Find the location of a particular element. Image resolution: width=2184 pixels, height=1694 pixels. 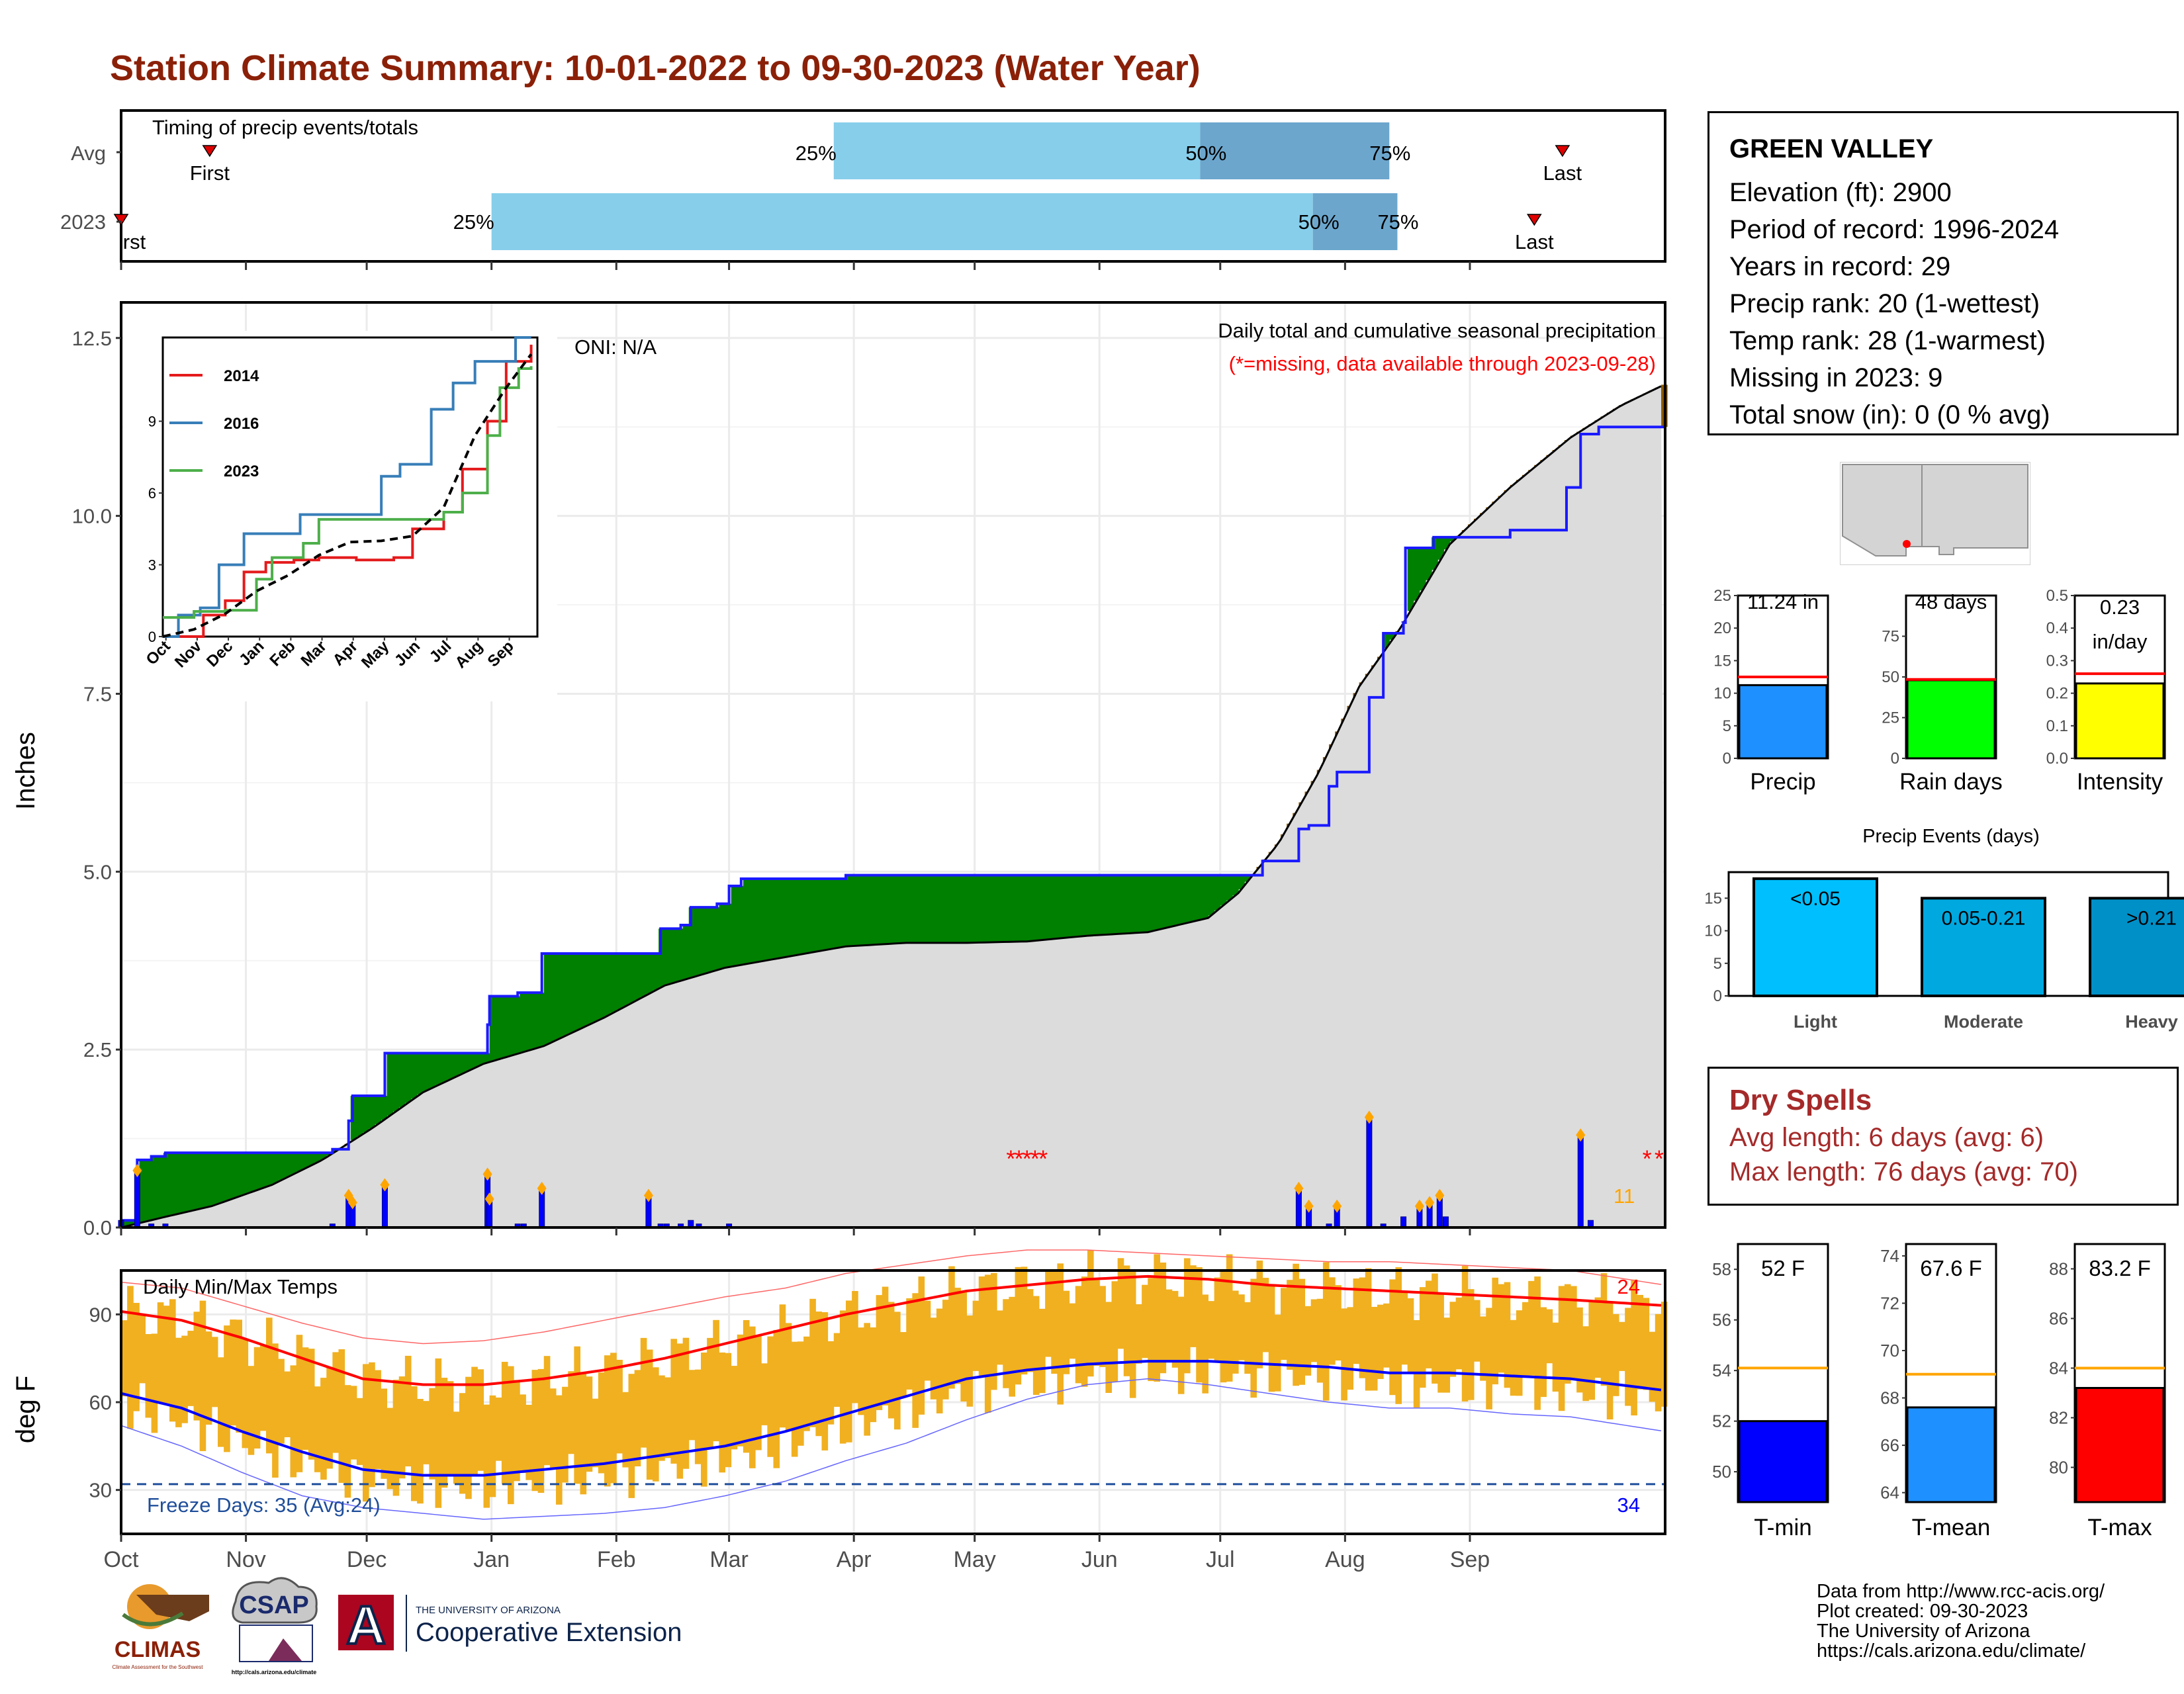

station-period: Period of record: 1996-2024 is located at coordinates (1894, 229).